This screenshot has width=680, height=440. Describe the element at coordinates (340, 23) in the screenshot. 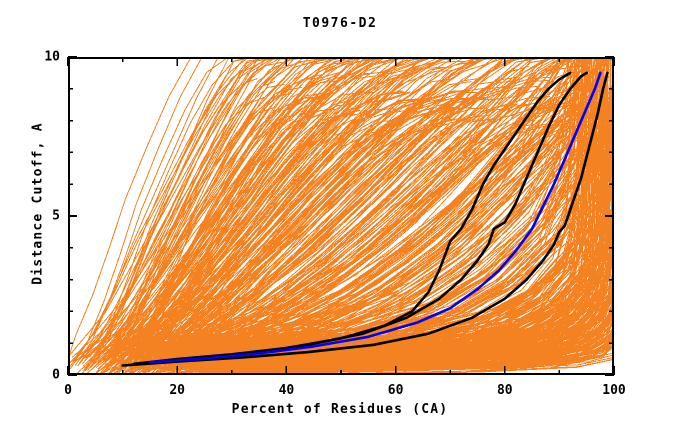

I see `page-title: T0976-D2` at that location.